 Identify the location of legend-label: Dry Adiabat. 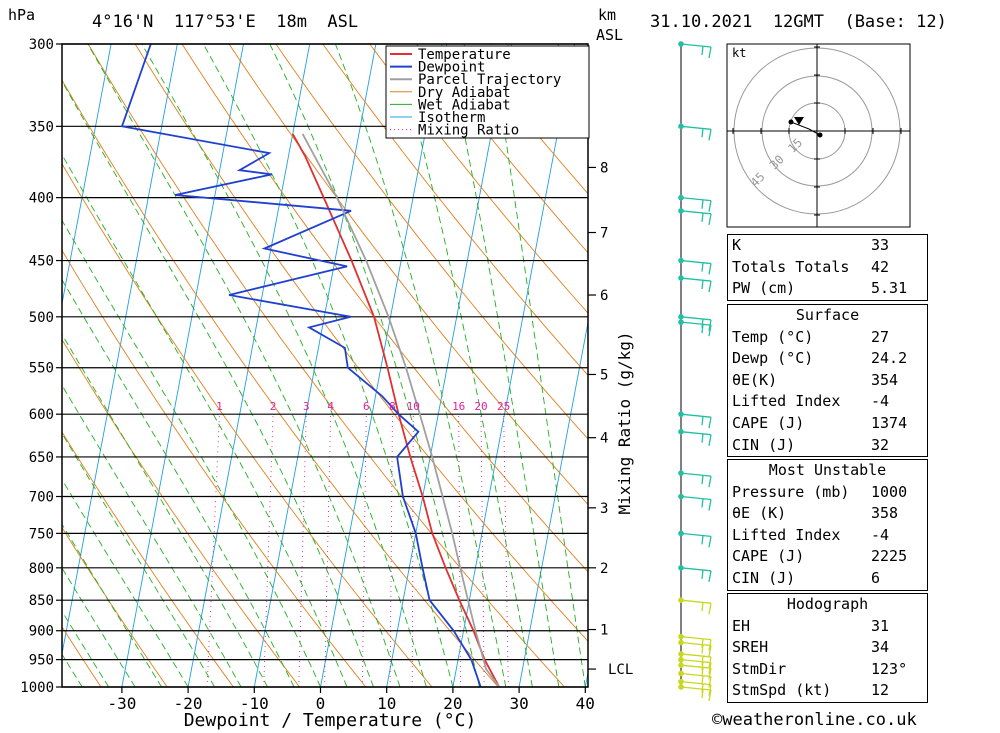
(464, 93).